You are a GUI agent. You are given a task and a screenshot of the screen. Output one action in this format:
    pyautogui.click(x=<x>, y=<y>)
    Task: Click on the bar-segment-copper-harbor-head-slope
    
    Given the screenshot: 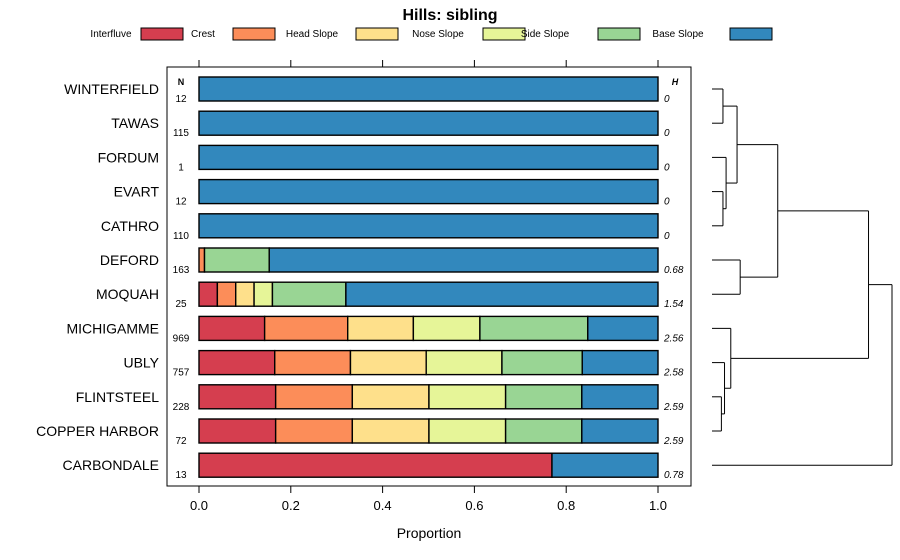 What is the action you would take?
    pyautogui.click(x=390, y=431)
    